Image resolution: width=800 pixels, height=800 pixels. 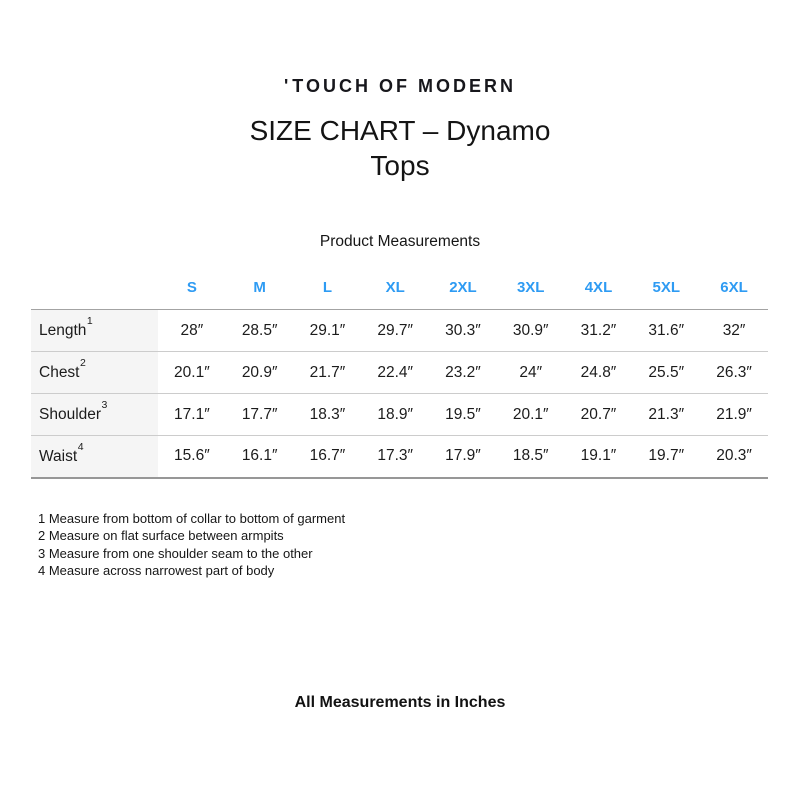 I want to click on cell-chest-l: 21.7″, so click(x=327, y=372).